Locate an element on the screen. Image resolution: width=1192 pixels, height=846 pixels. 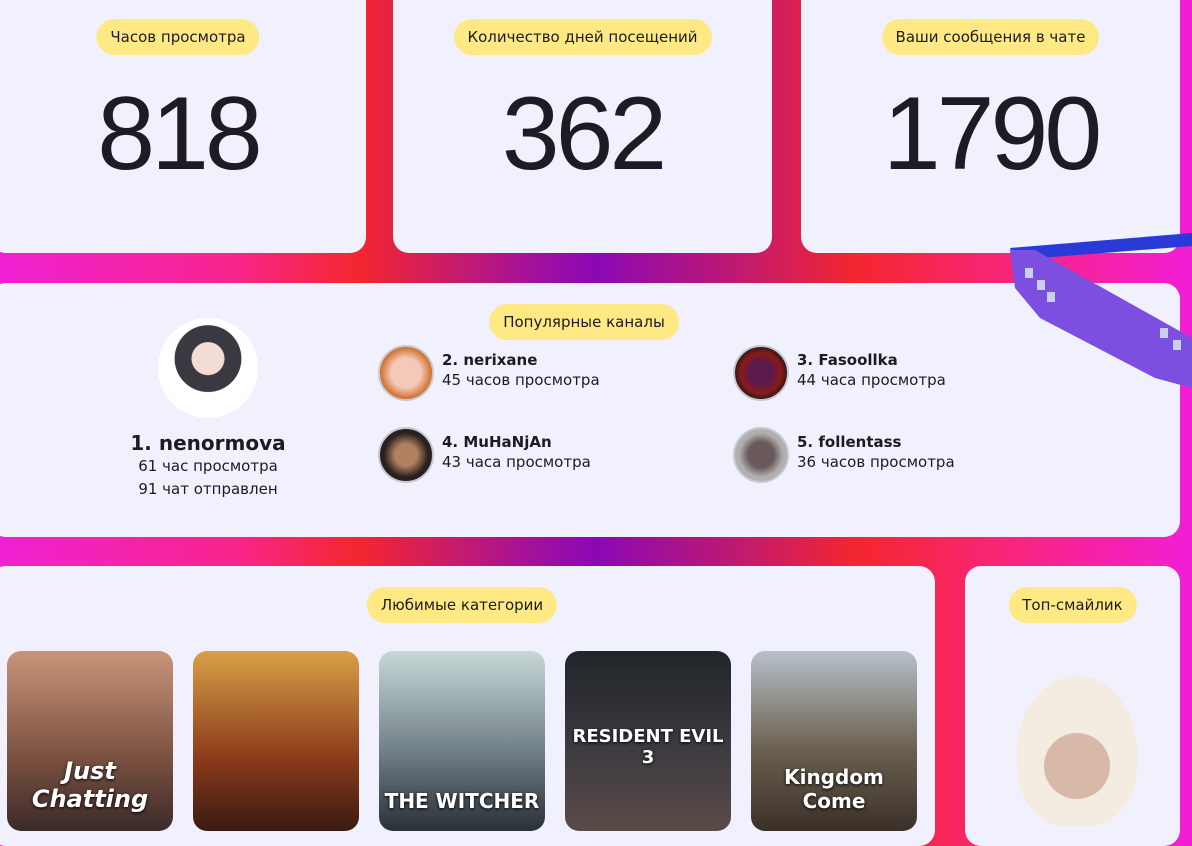
top-emote-image is located at coordinates (1077, 751).